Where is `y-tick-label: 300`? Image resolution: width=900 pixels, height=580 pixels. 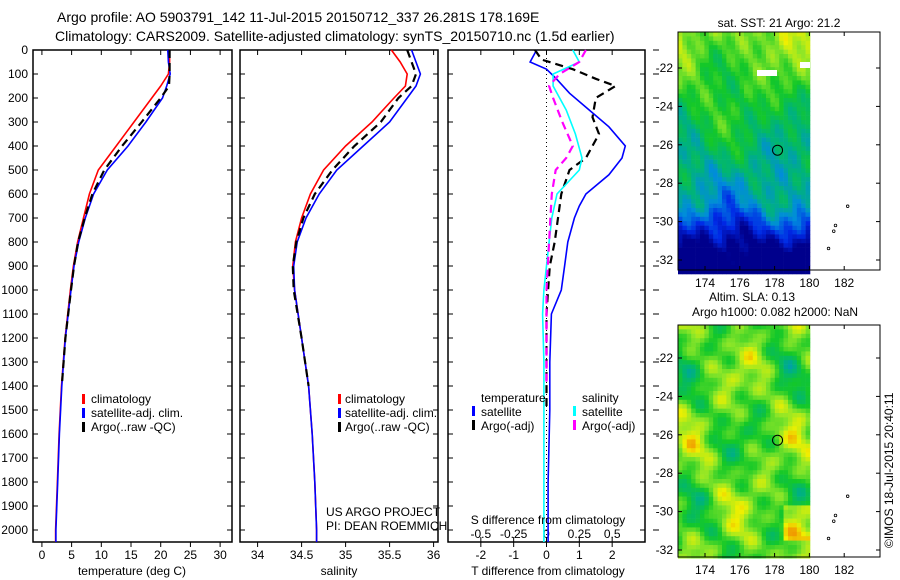
y-tick-label: 300 is located at coordinates (18, 122).